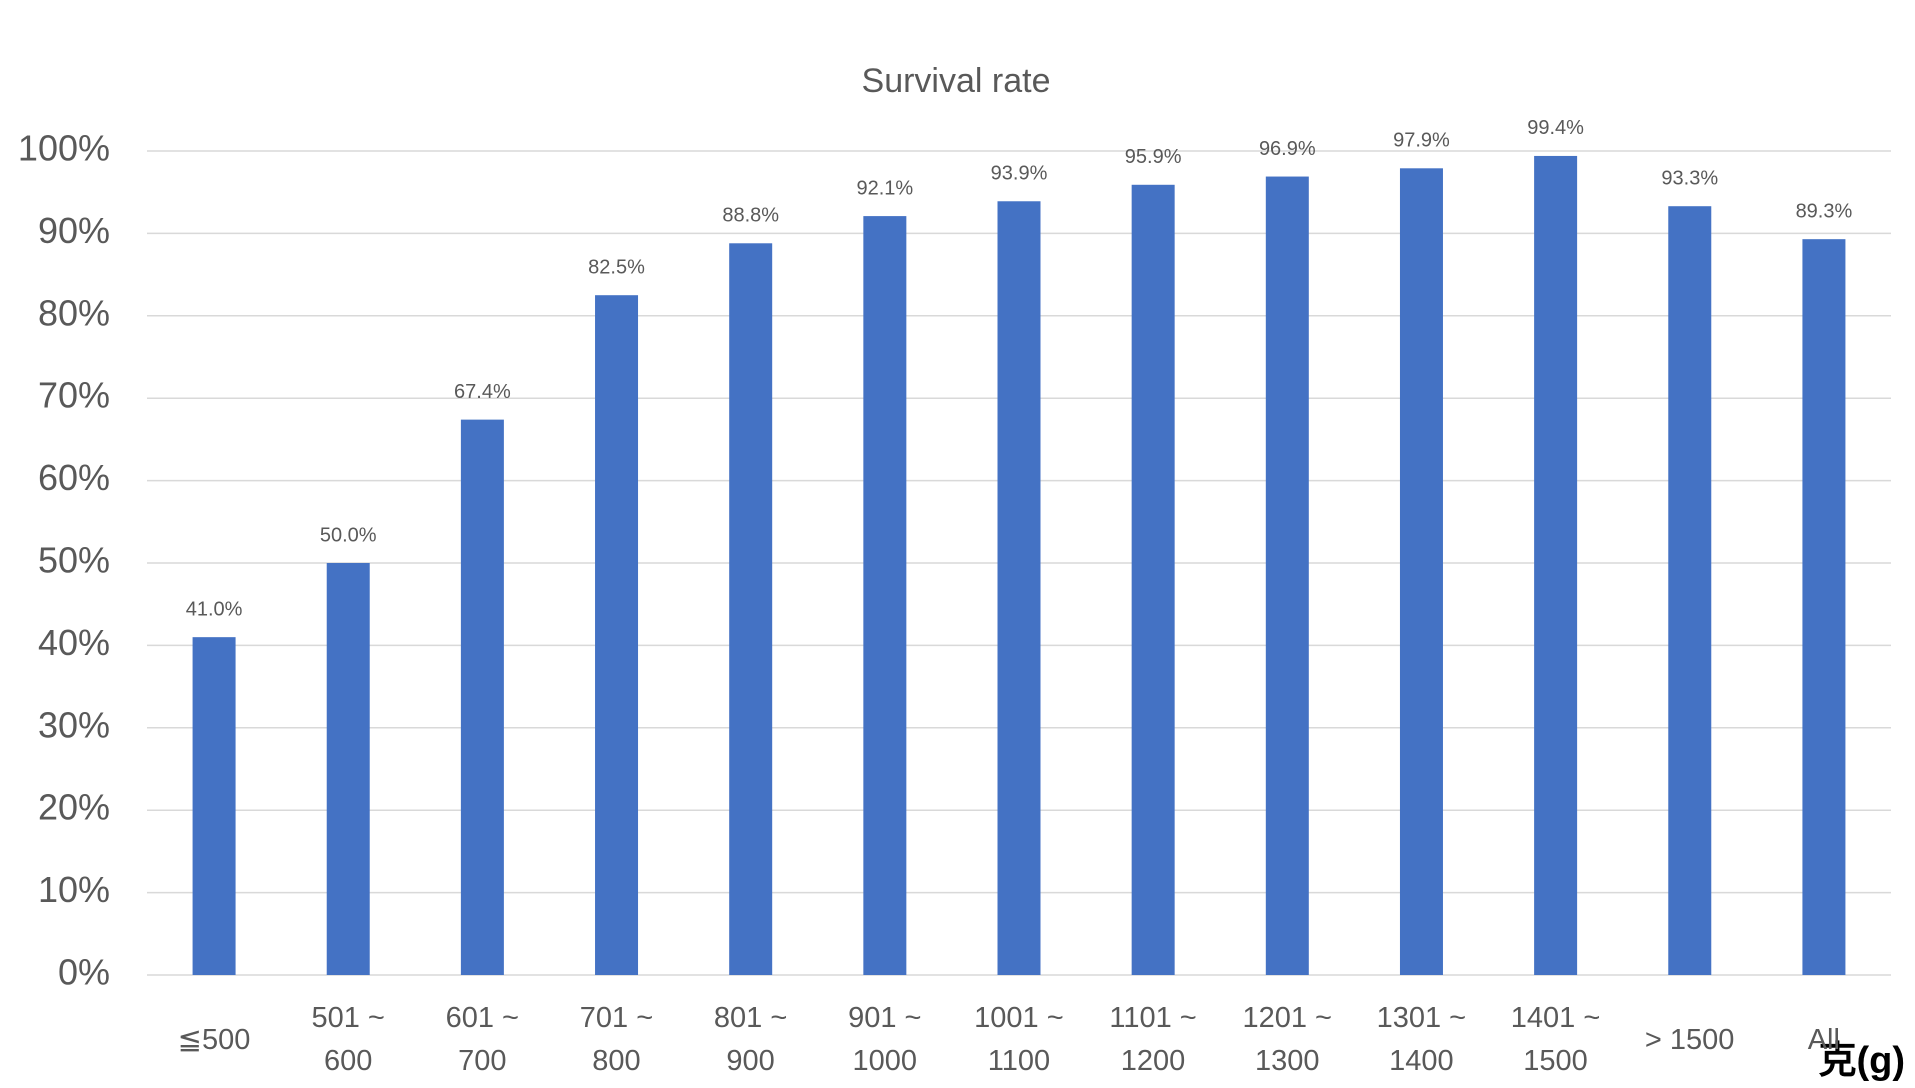 The width and height of the screenshot is (1915, 1088). I want to click on y-tick-label: 100%, so click(64, 148).